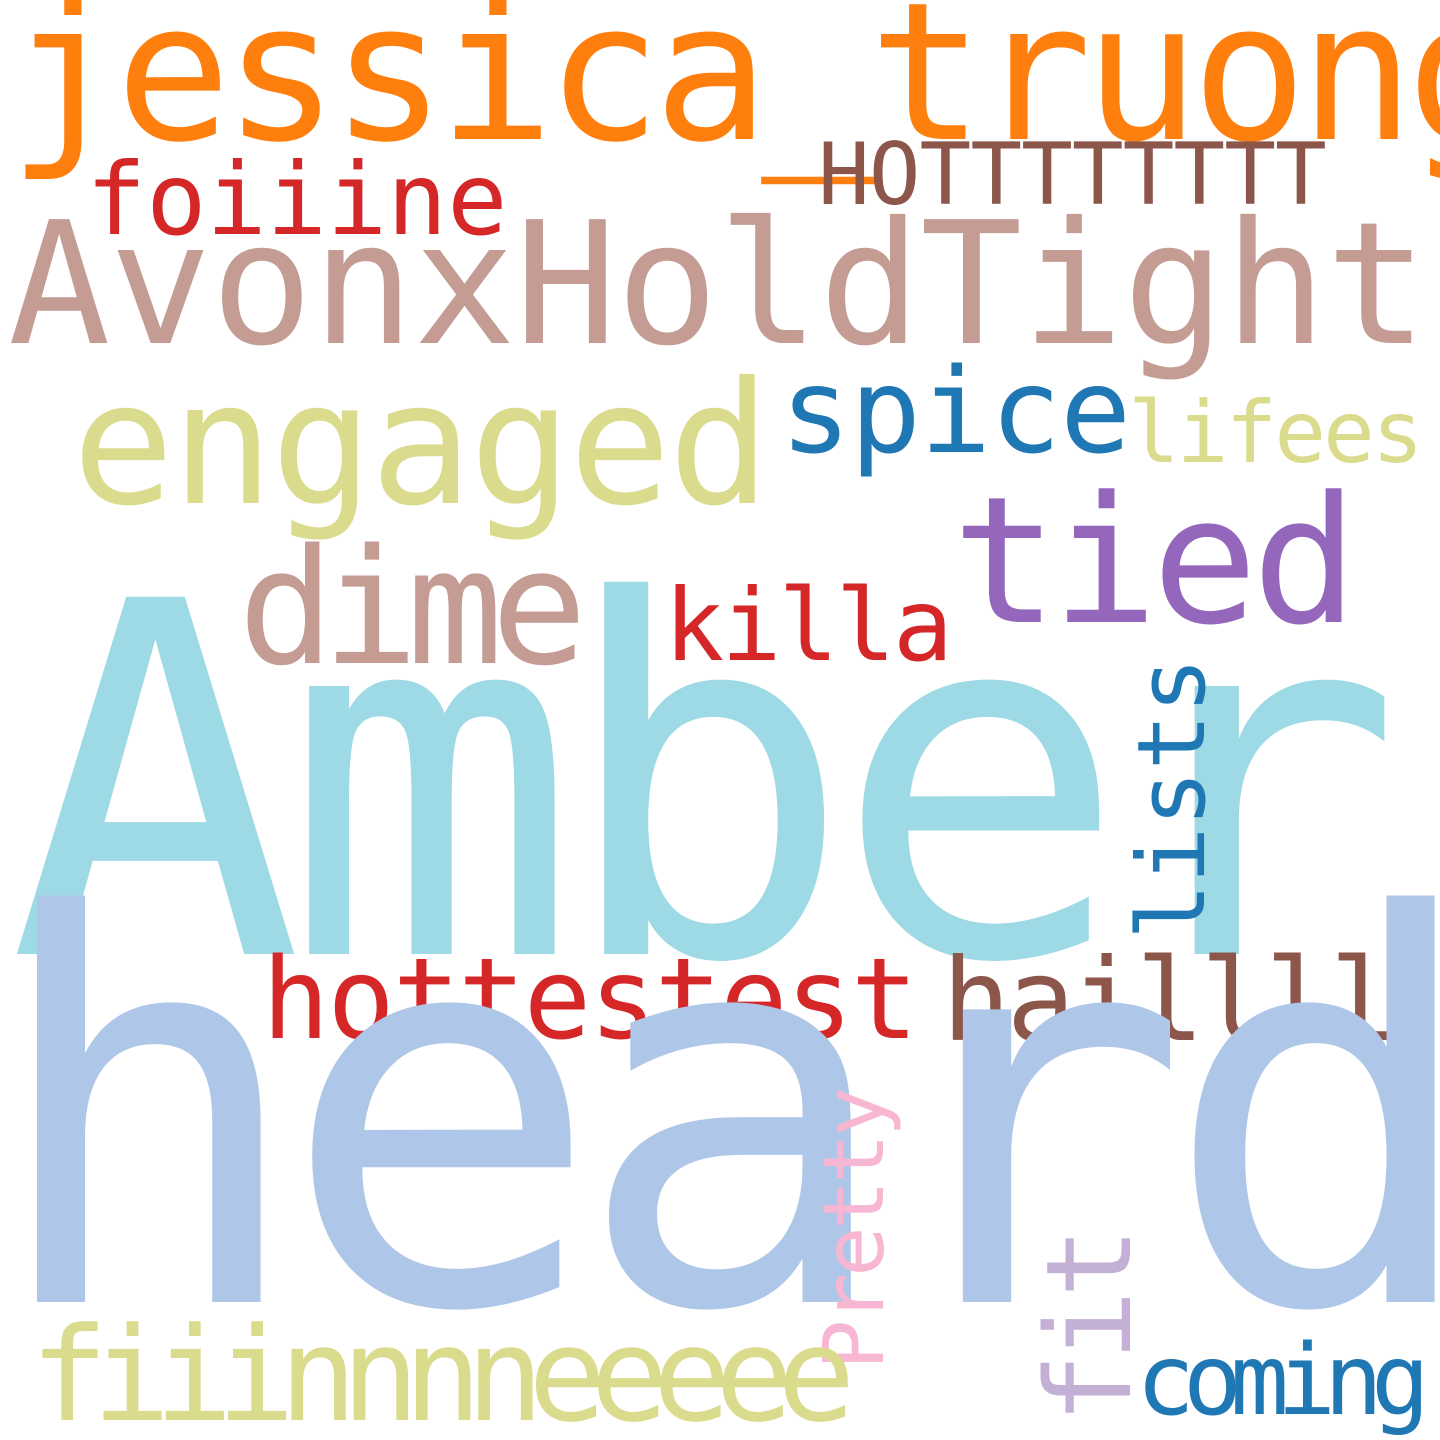 The image size is (1440, 1440). Describe the element at coordinates (1072, 175) in the screenshot. I see `word-hotttttttt: HOTTTTTTTT` at that location.